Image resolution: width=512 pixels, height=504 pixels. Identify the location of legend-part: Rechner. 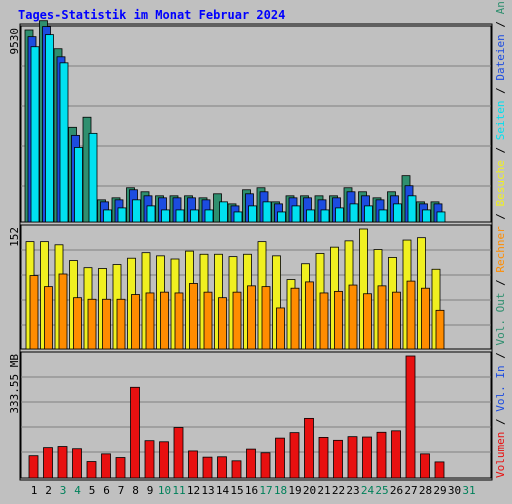
(500, 249).